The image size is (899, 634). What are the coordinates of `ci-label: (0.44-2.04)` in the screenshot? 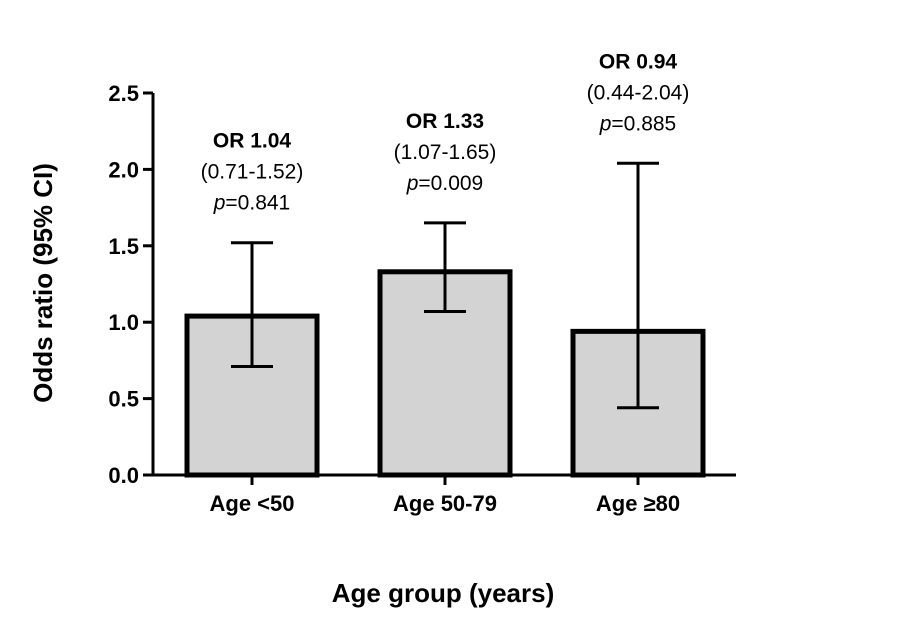 It's located at (638, 92).